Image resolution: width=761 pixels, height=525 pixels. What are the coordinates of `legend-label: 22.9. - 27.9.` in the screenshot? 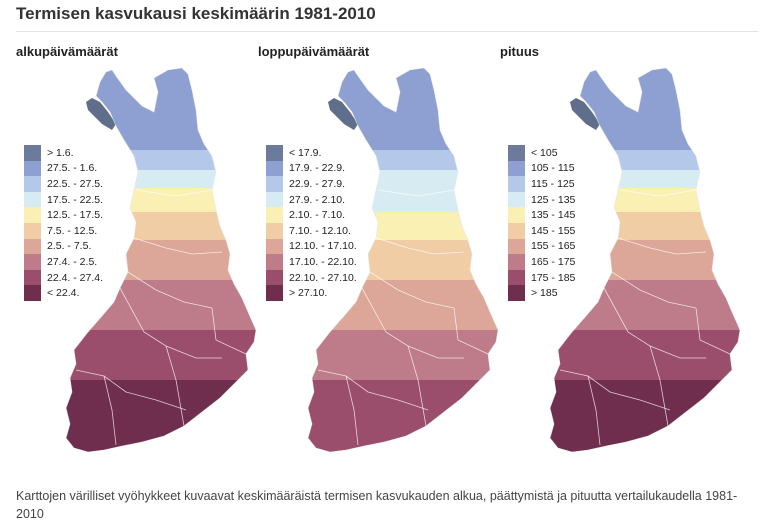 It's located at (317, 183).